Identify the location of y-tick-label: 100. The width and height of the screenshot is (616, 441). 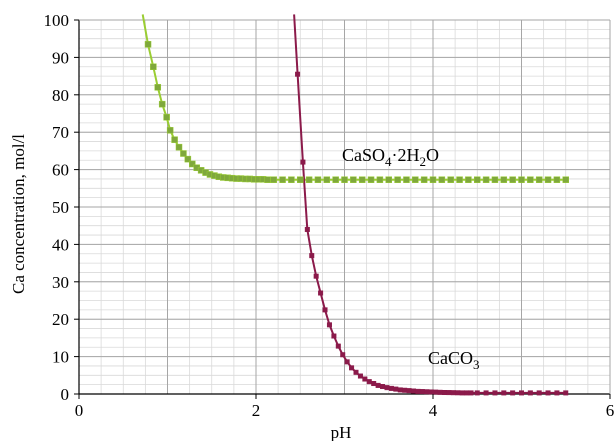
(57, 20).